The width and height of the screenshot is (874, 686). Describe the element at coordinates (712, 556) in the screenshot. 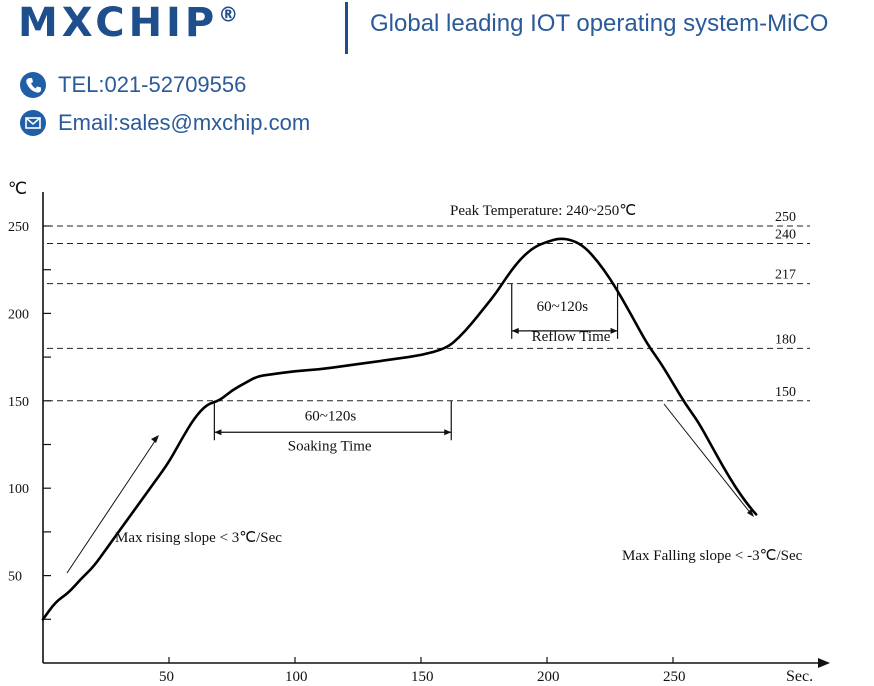

I see `falling-slope-label: Max Falling slope < -3℃/Sec` at that location.